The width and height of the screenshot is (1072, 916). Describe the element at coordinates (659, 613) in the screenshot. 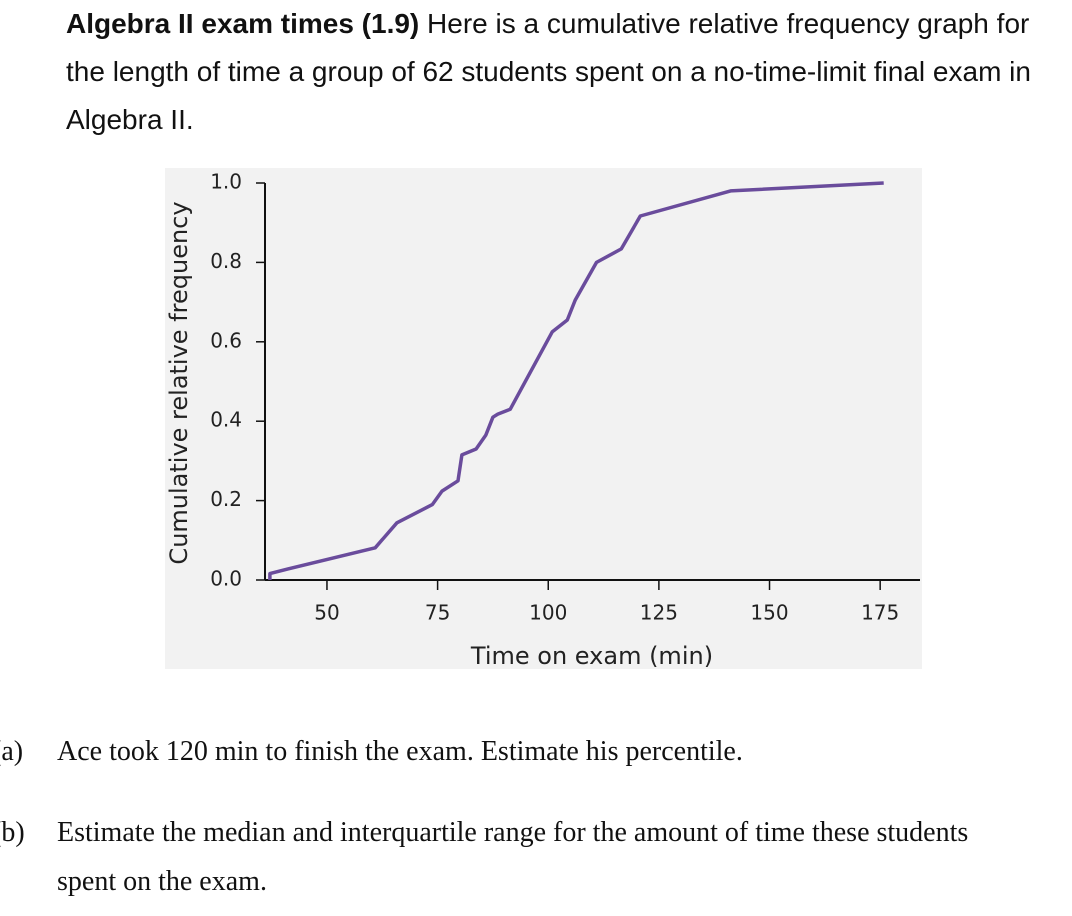

I see `x-tick-label: 125` at that location.